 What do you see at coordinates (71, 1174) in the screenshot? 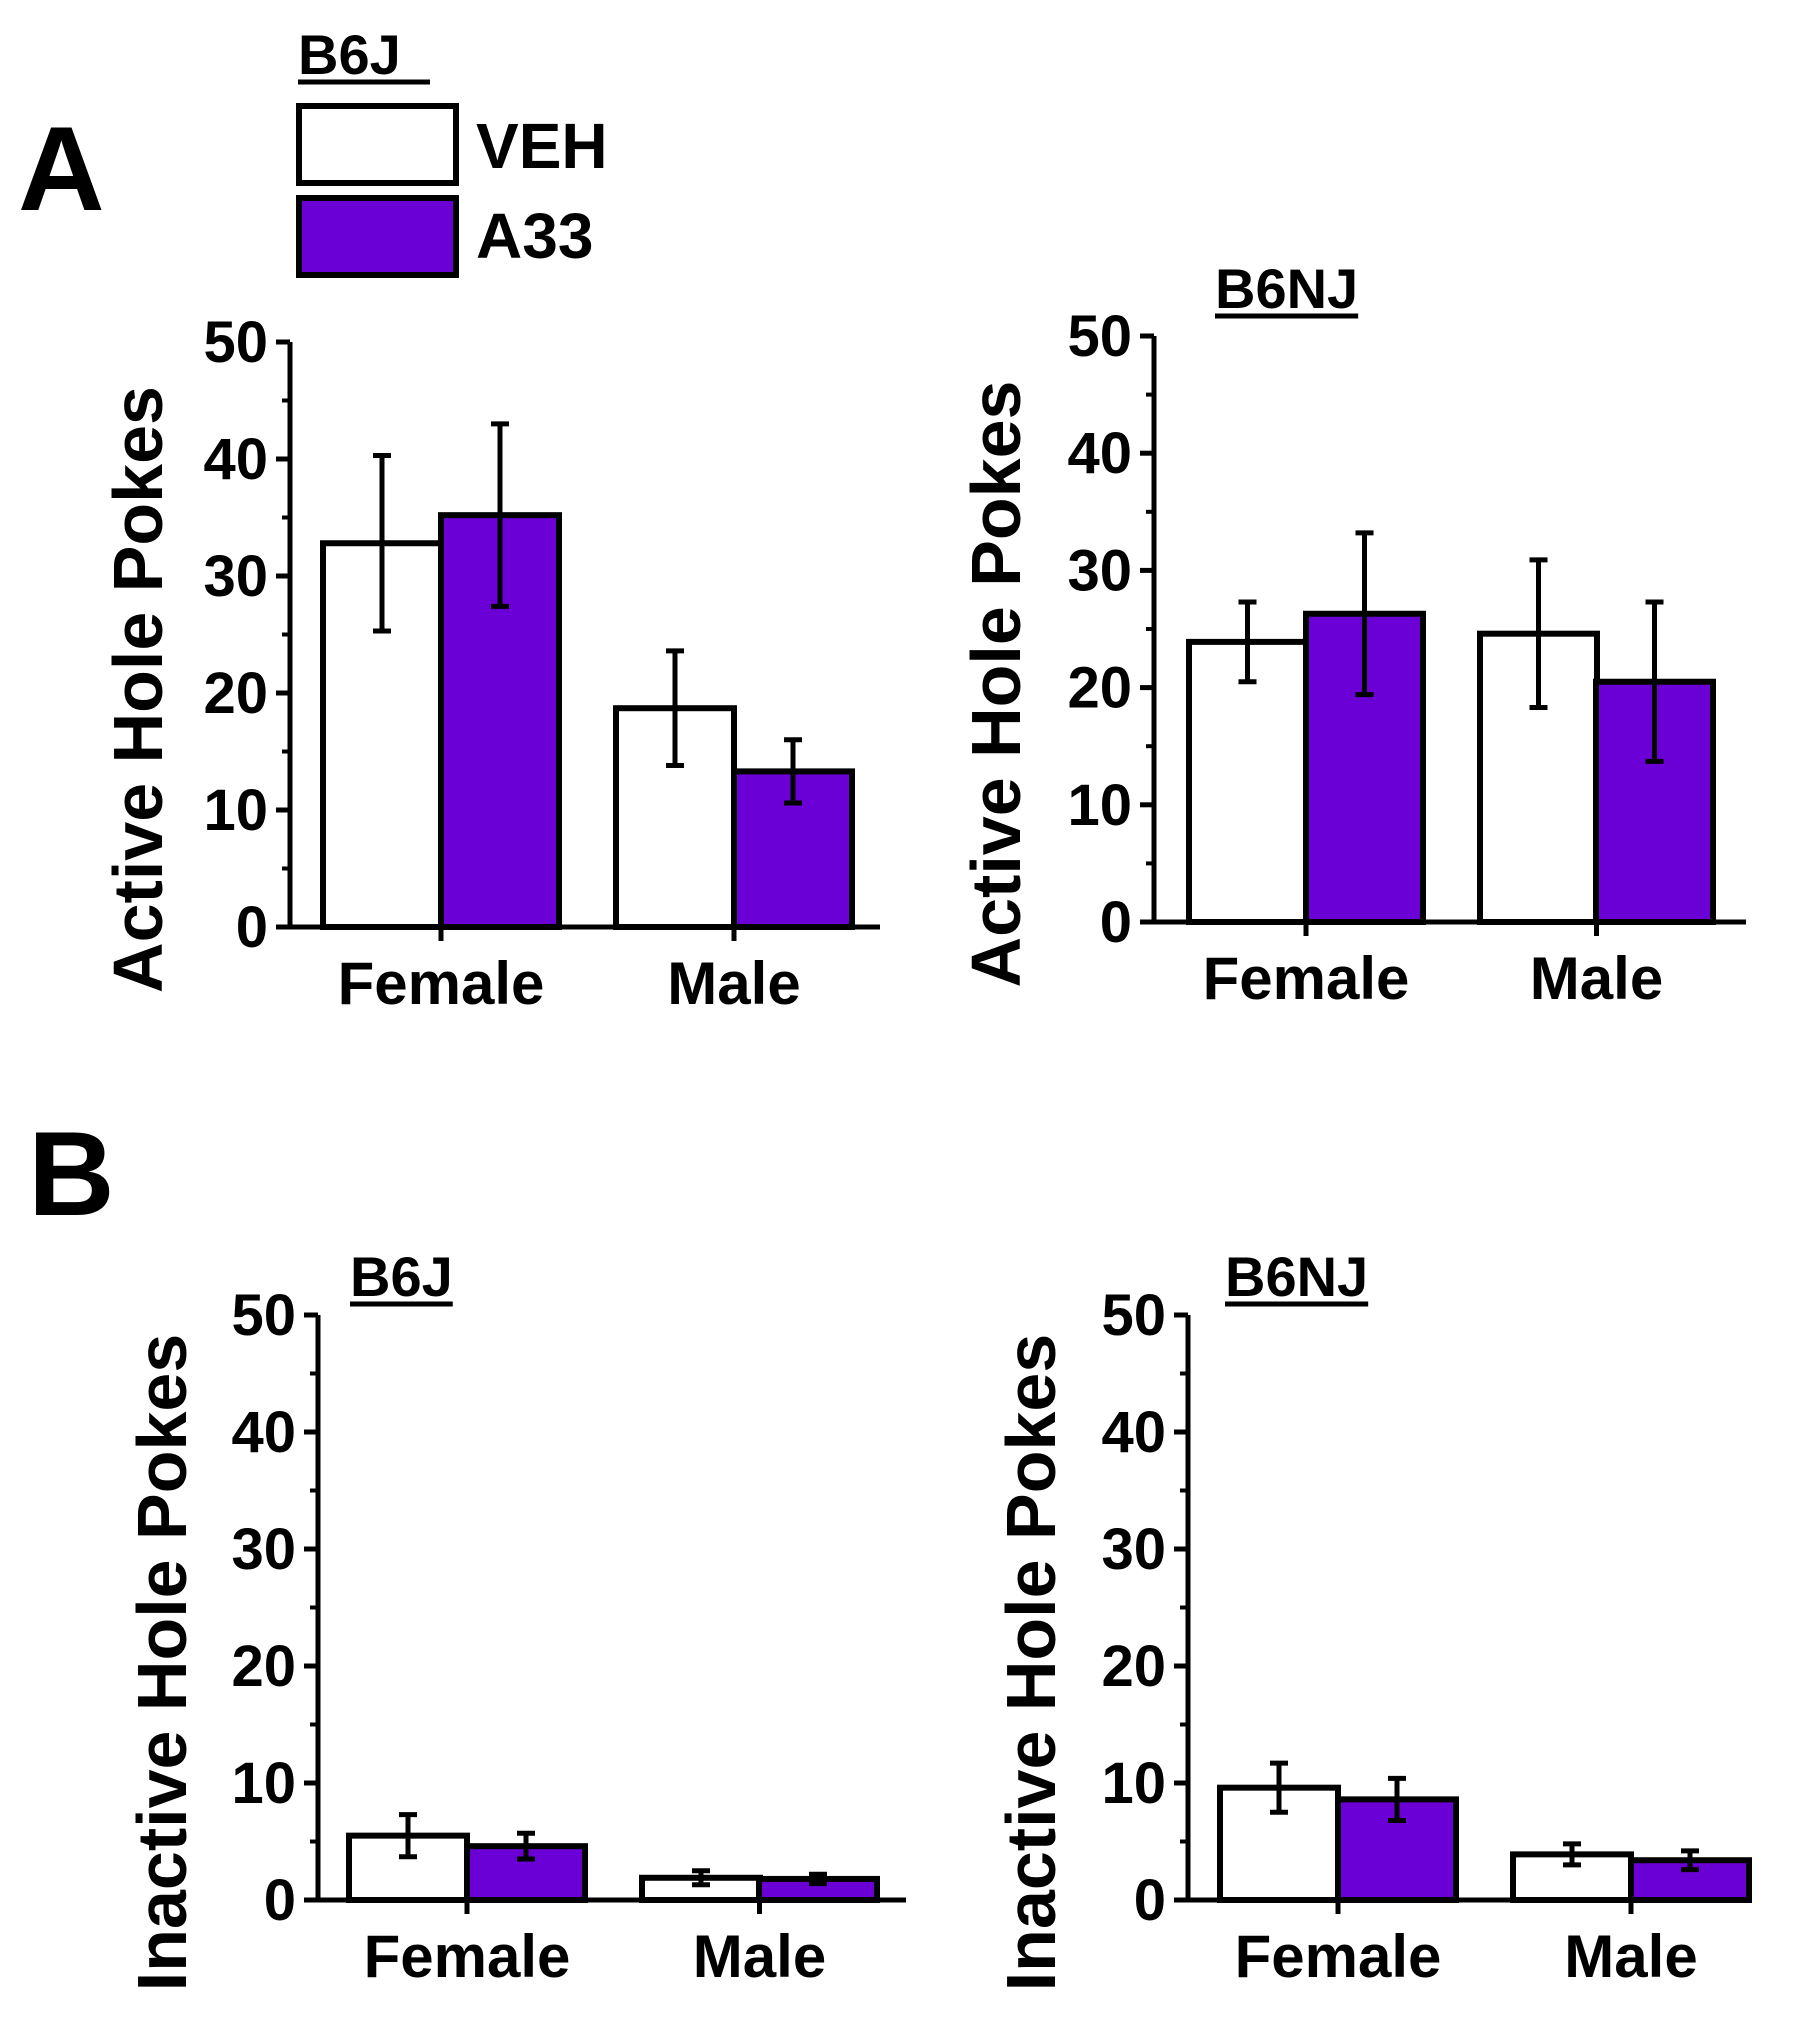
I see `panel-label-b: B` at bounding box center [71, 1174].